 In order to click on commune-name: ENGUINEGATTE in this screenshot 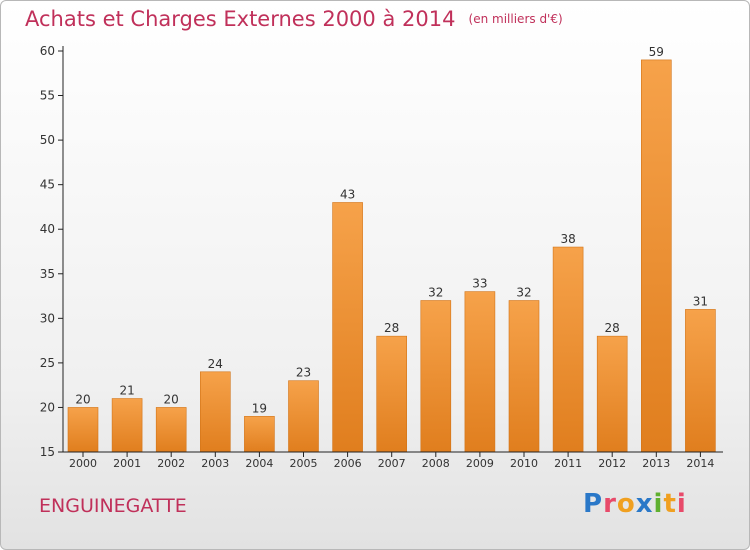, I will do `click(113, 506)`.